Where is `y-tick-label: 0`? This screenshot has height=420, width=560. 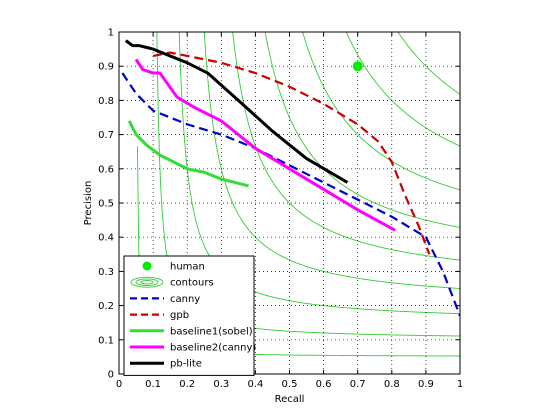 y-tick-label: 0 is located at coordinates (111, 375).